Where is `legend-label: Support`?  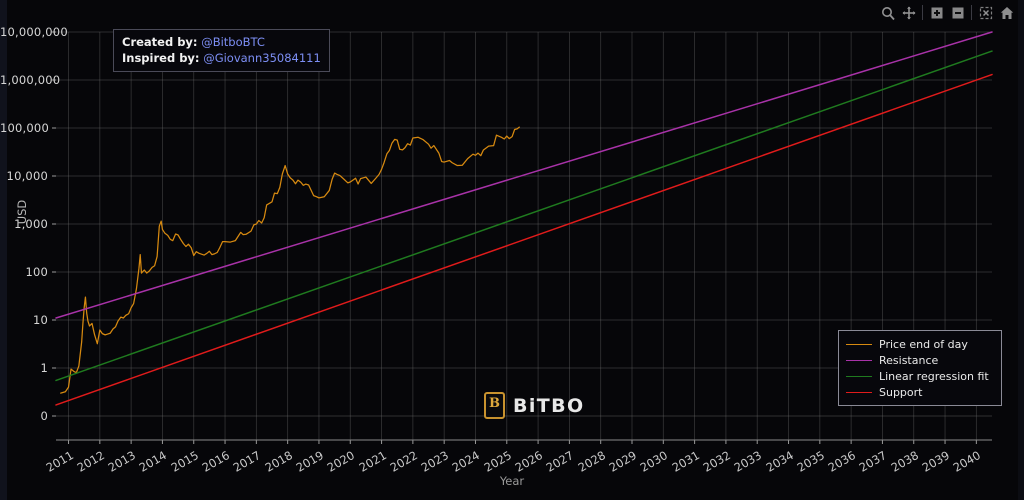
legend-label: Support is located at coordinates (901, 392).